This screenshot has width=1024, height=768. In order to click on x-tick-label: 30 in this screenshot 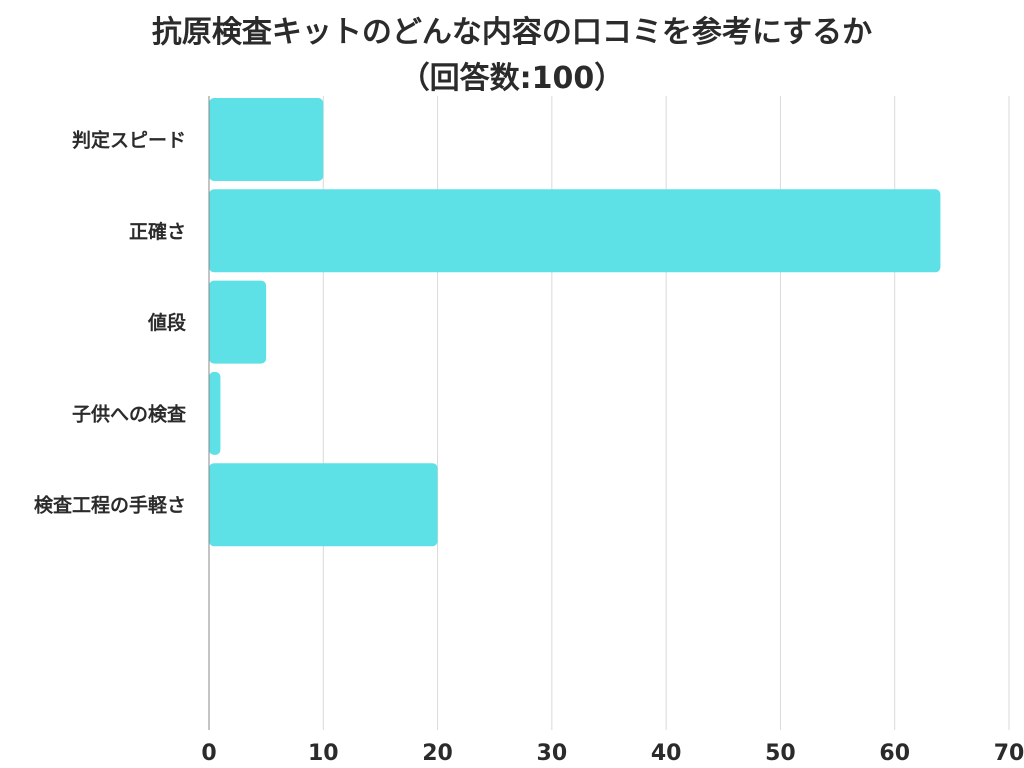, I will do `click(552, 753)`.